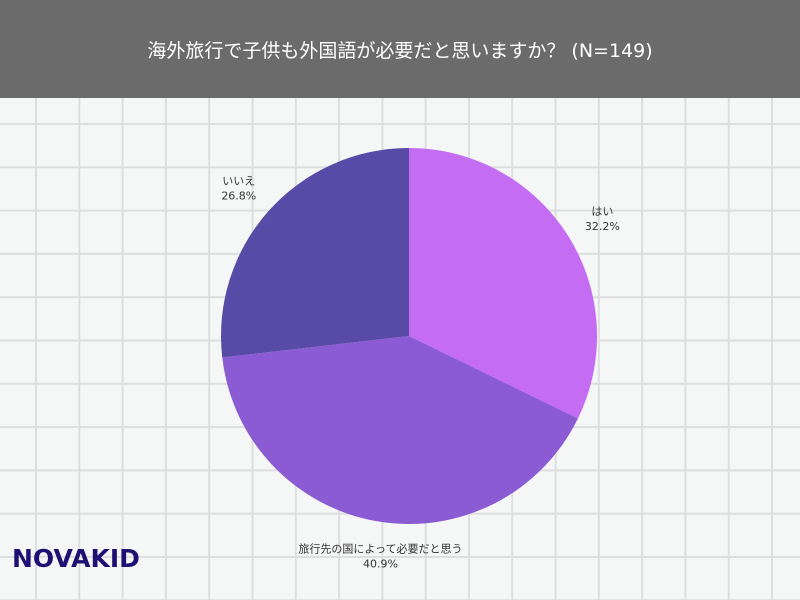 The height and width of the screenshot is (600, 800). I want to click on slice-percent-label: 40.9%, so click(380, 564).